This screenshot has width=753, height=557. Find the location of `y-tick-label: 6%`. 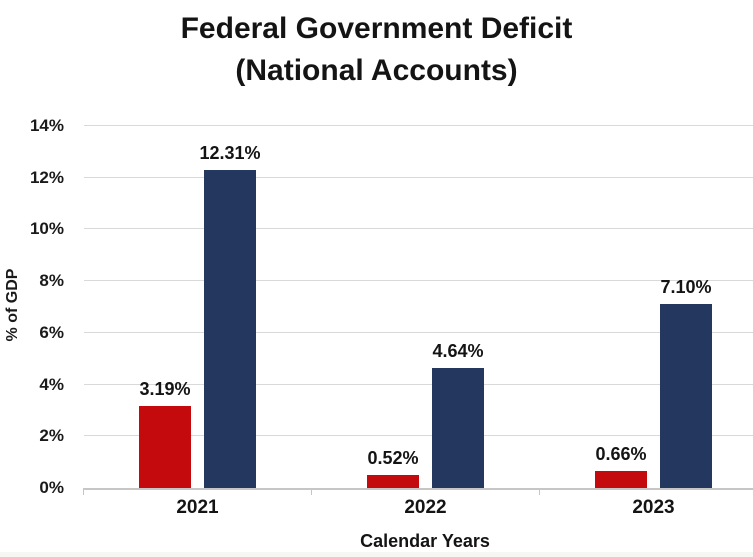

y-tick-label: 6% is located at coordinates (51, 332).